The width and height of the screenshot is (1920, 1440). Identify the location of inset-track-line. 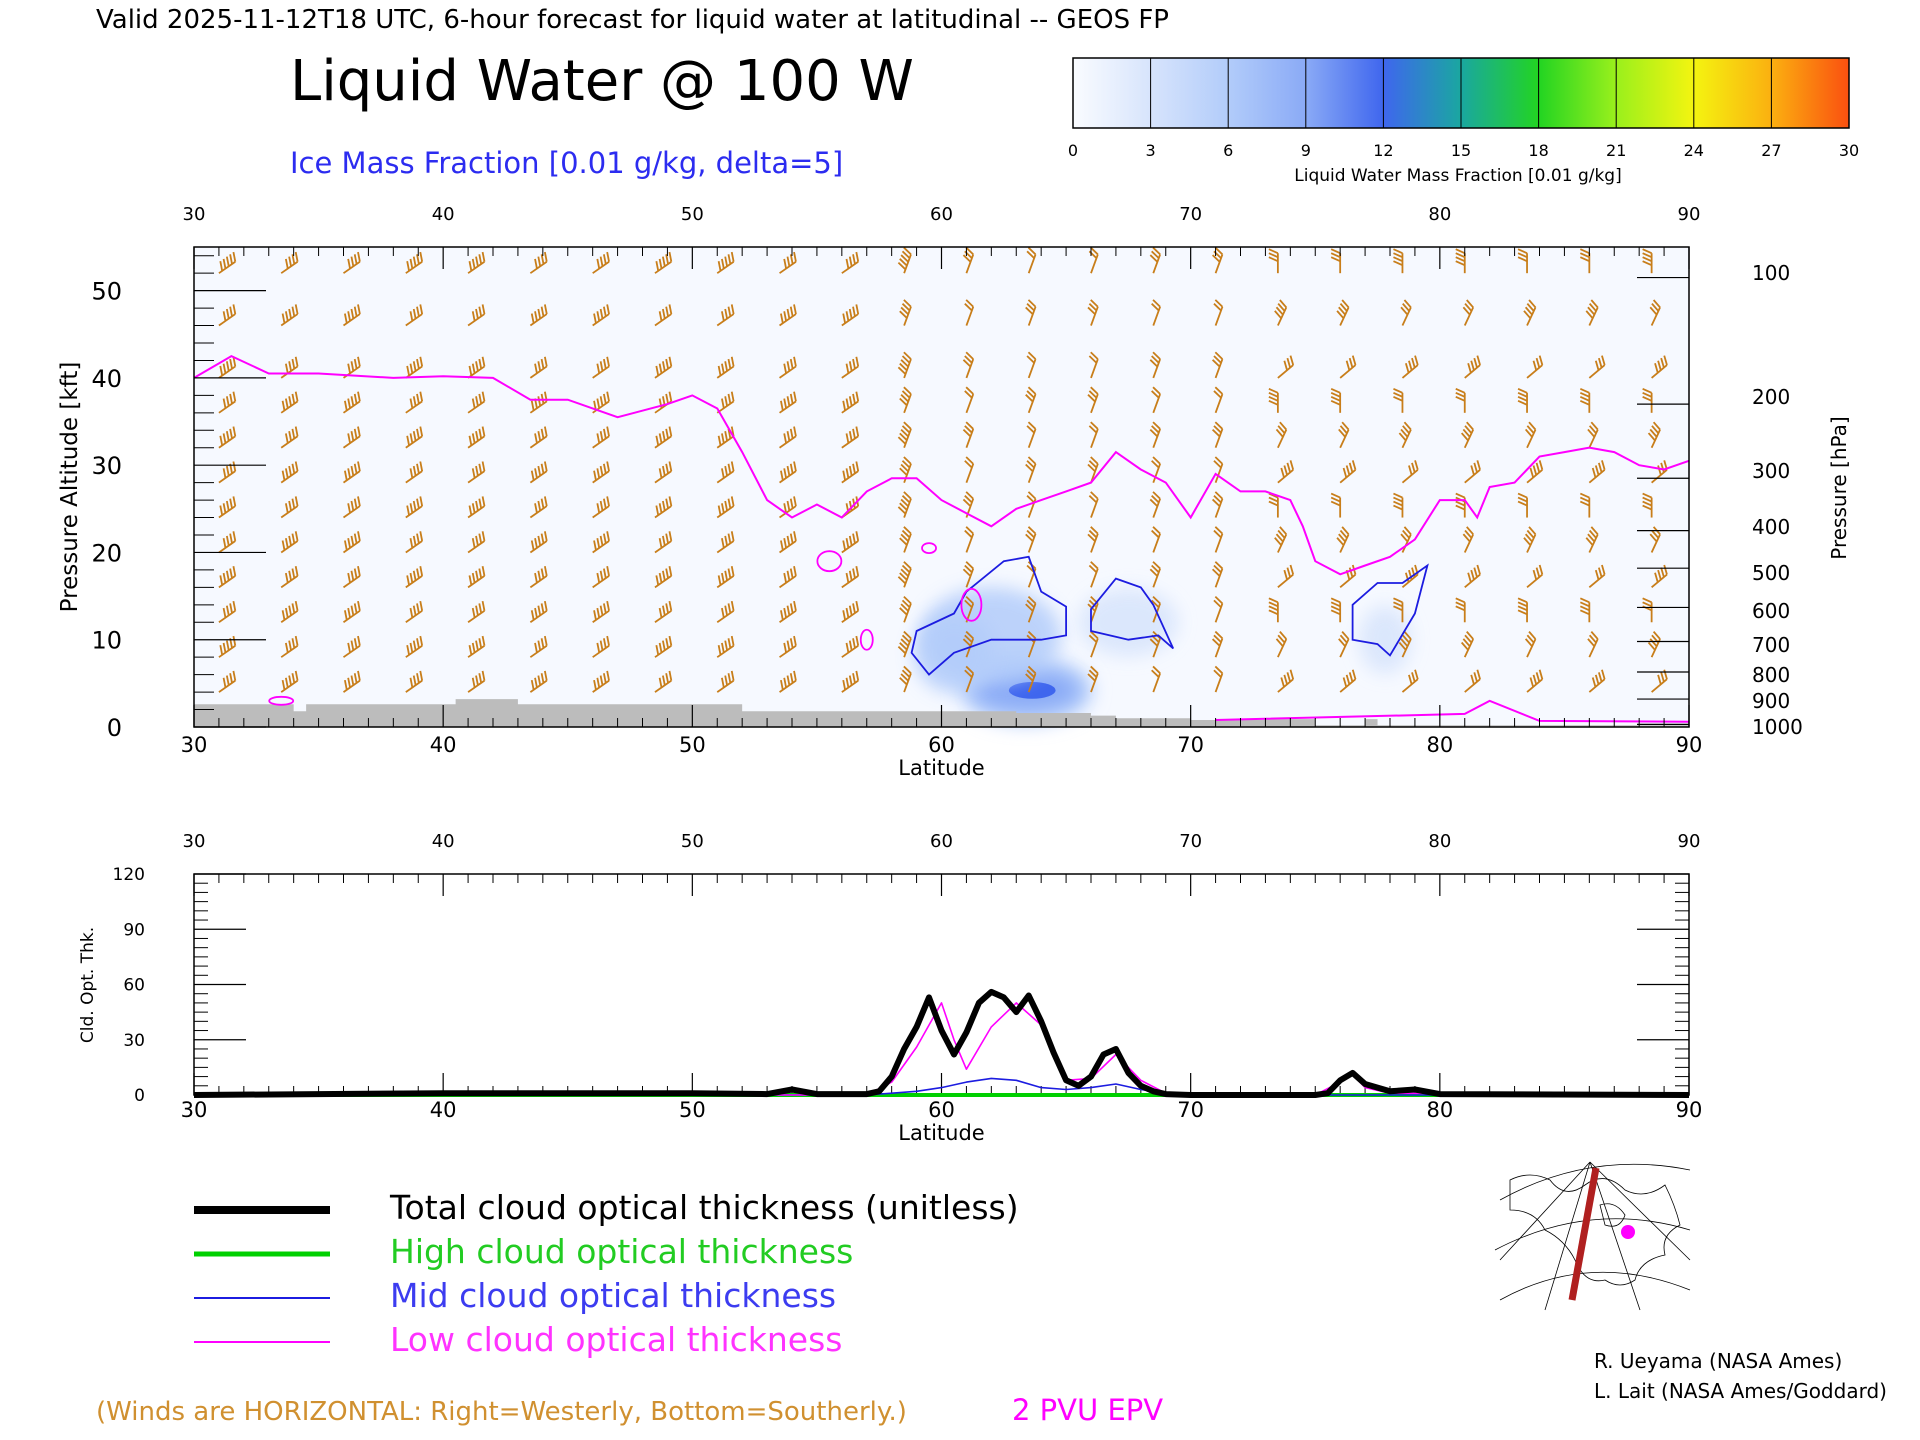
(1584, 1234).